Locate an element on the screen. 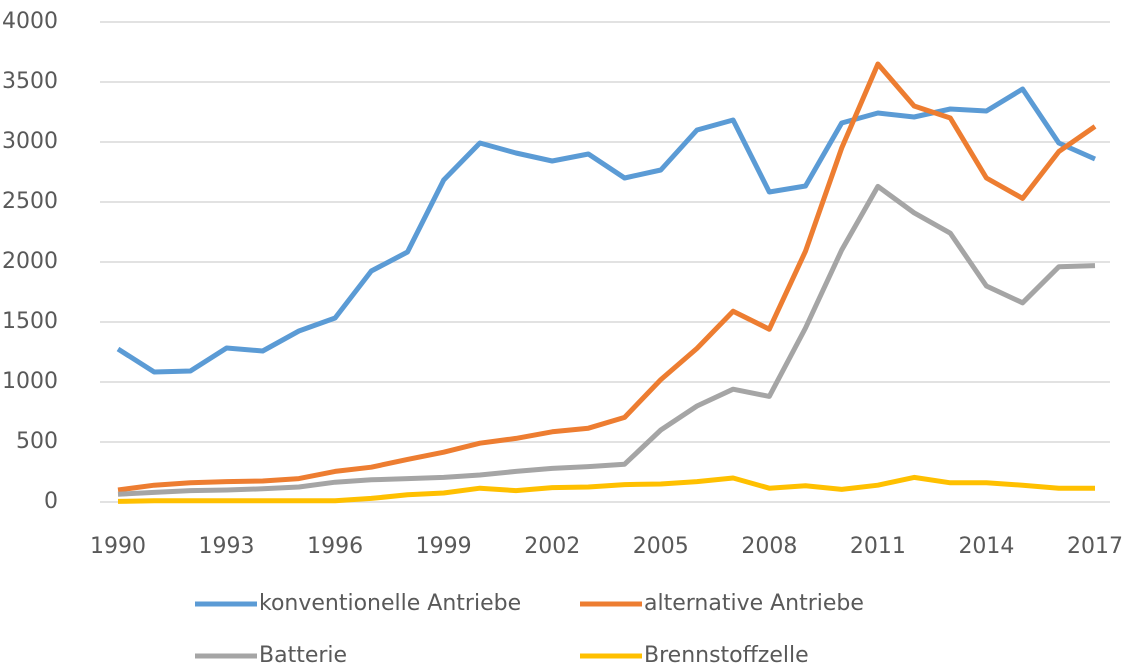 This screenshot has width=1132, height=669. series-line is located at coordinates (606, 489).